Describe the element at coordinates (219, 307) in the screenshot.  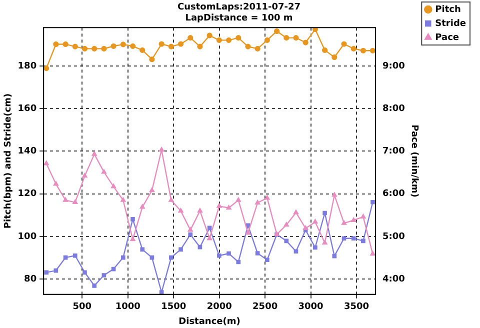
I see `x-tick-label: 2000` at that location.